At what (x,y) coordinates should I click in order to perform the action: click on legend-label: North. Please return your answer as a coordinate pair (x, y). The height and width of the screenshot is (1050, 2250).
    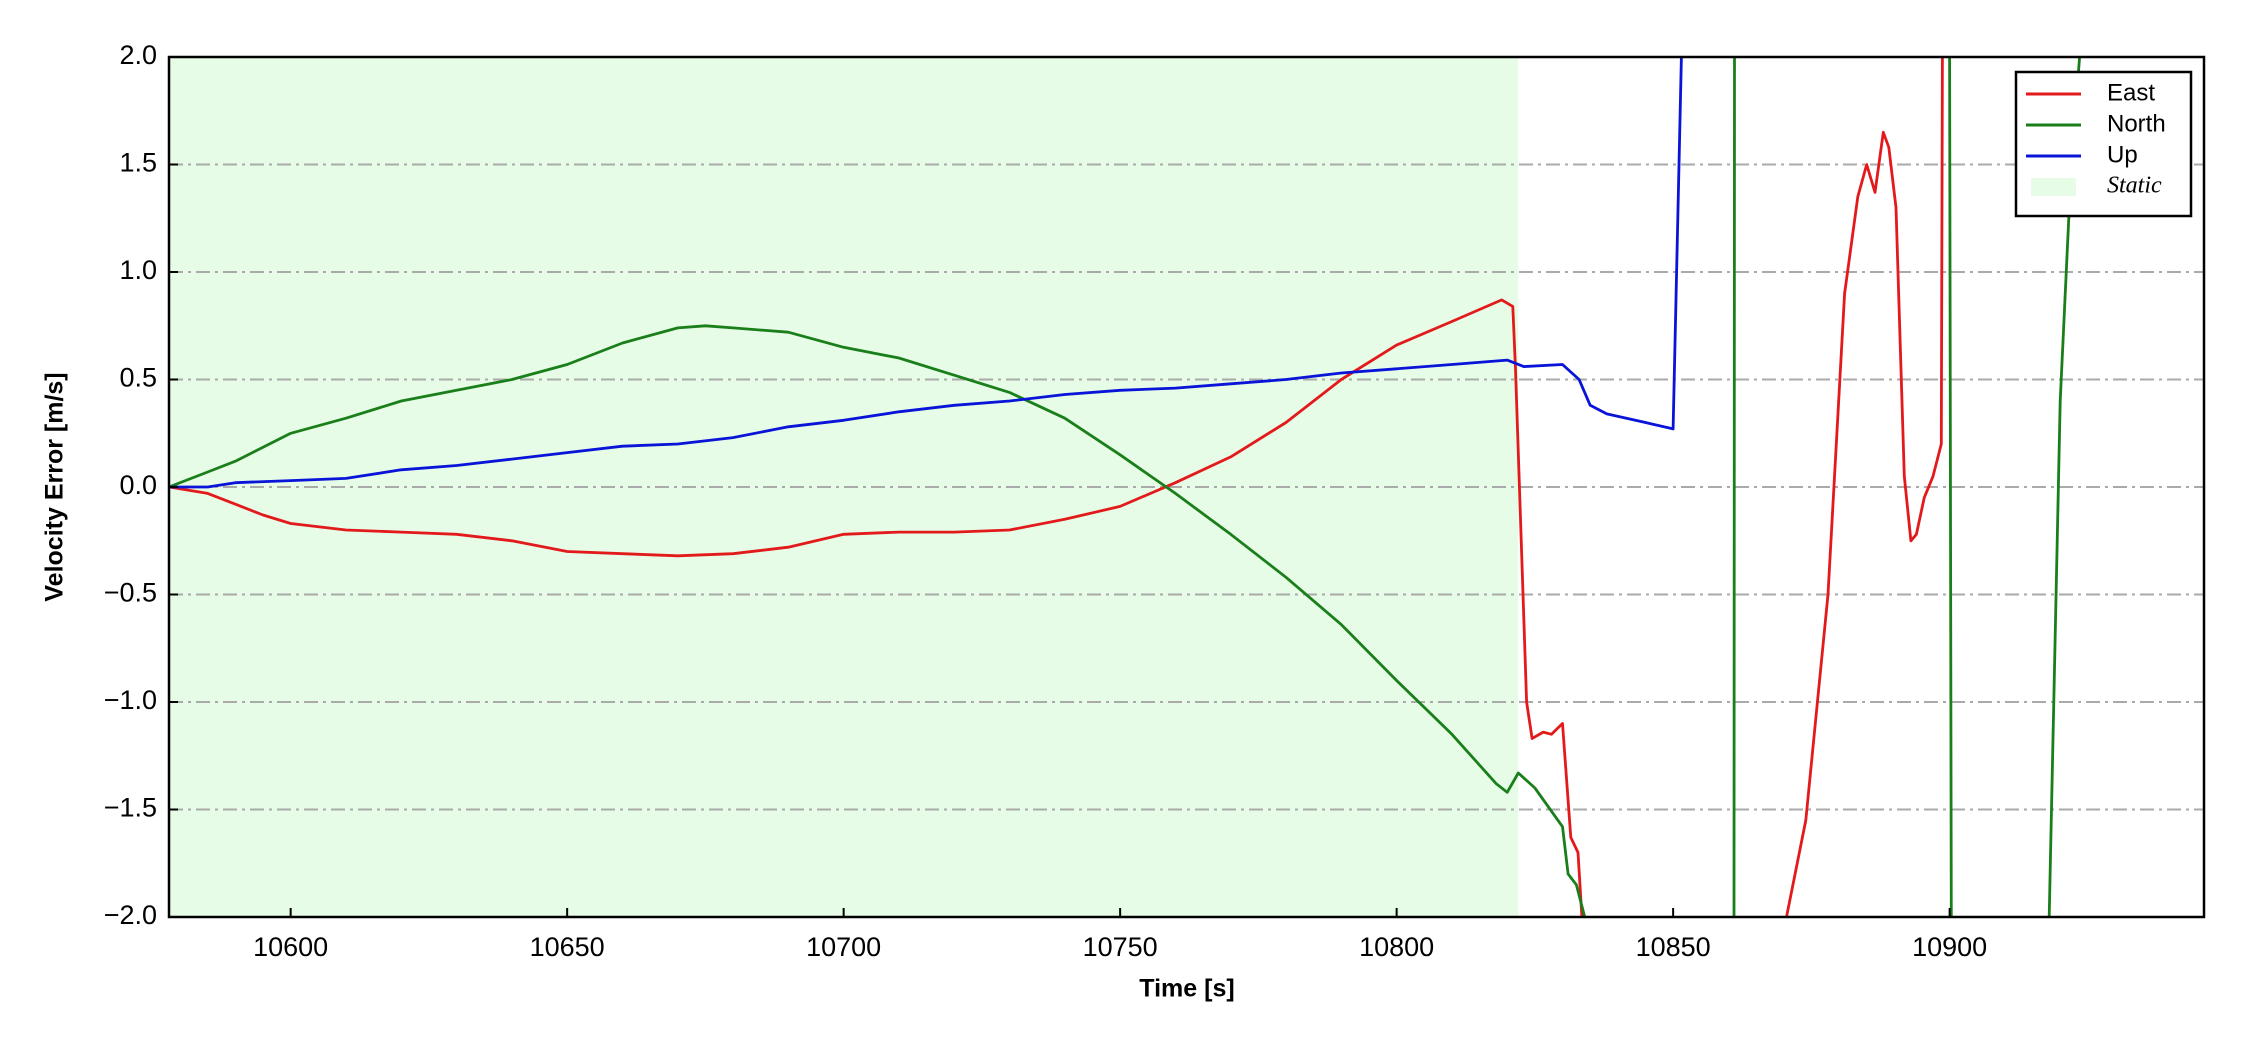
    Looking at the image, I should click on (2136, 123).